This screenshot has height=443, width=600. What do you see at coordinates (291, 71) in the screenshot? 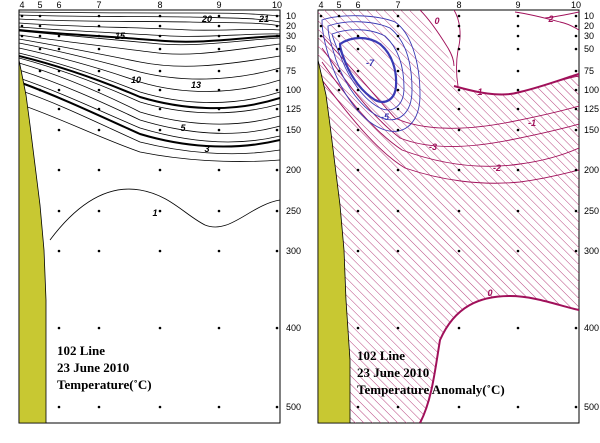
I see `left-depth-75: 75` at bounding box center [291, 71].